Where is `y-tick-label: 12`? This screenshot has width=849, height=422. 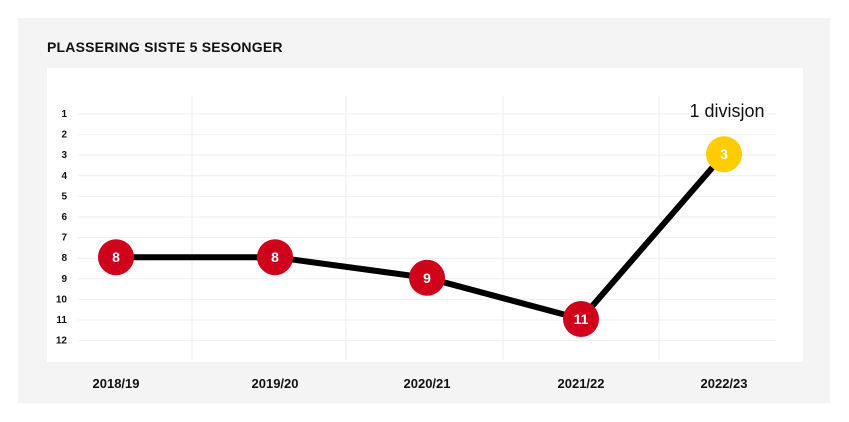 y-tick-label: 12 is located at coordinates (62, 341).